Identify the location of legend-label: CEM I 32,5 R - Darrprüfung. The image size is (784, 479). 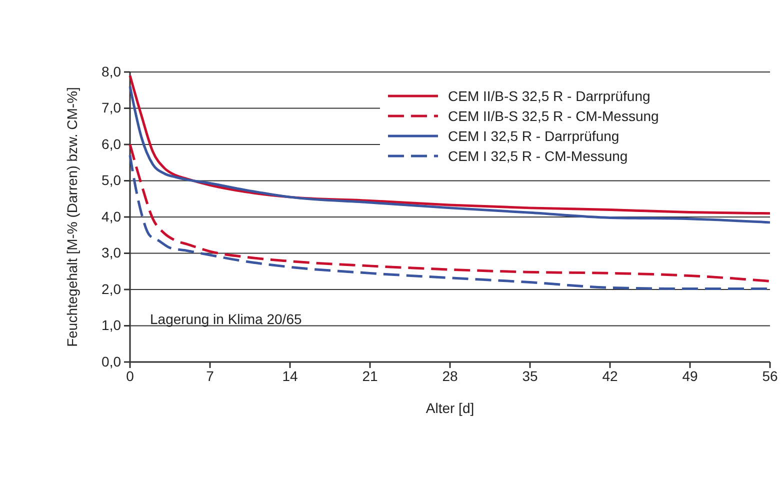
(534, 136).